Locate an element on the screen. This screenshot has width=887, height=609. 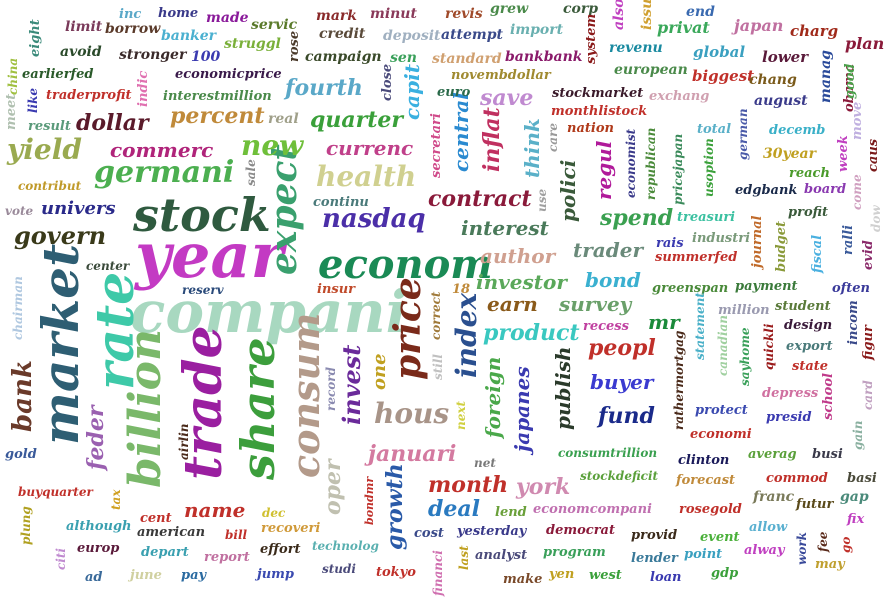
word: biggest is located at coordinates (723, 76).